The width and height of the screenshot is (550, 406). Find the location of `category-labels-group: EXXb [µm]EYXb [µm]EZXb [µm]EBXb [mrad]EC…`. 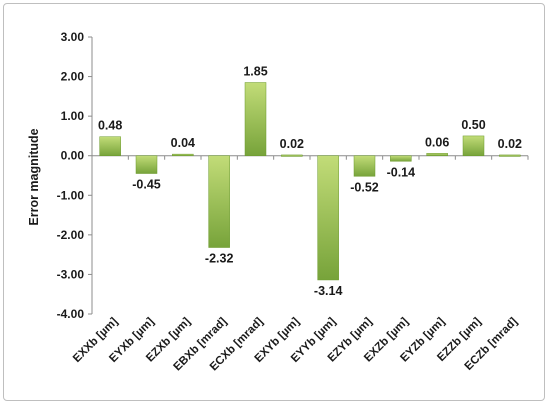

category-labels-group: EXXb [µm]EYXb [µm]EZXb [µm]EBXb [mrad]EC… is located at coordinates (295, 345).